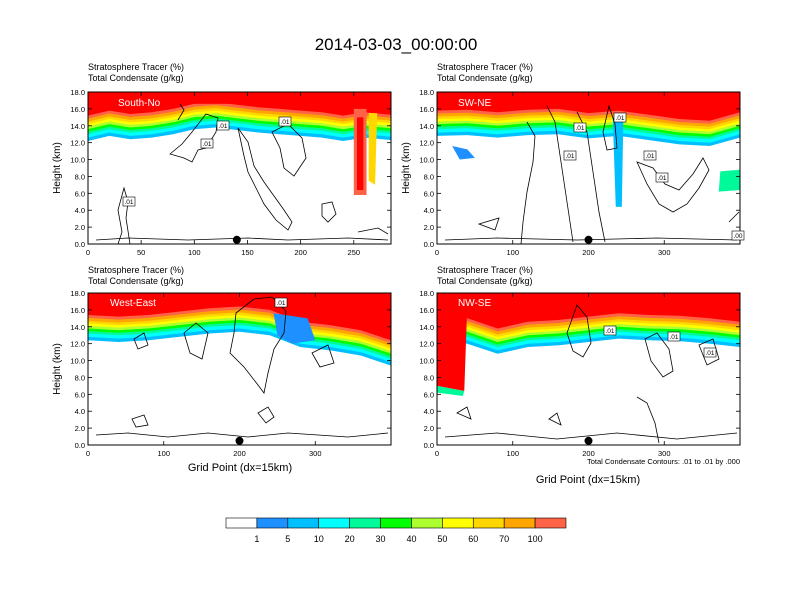 Image resolution: width=792 pixels, height=612 pixels. Describe the element at coordinates (57, 168) in the screenshot. I see `y-axis-label: Height (km)` at that location.